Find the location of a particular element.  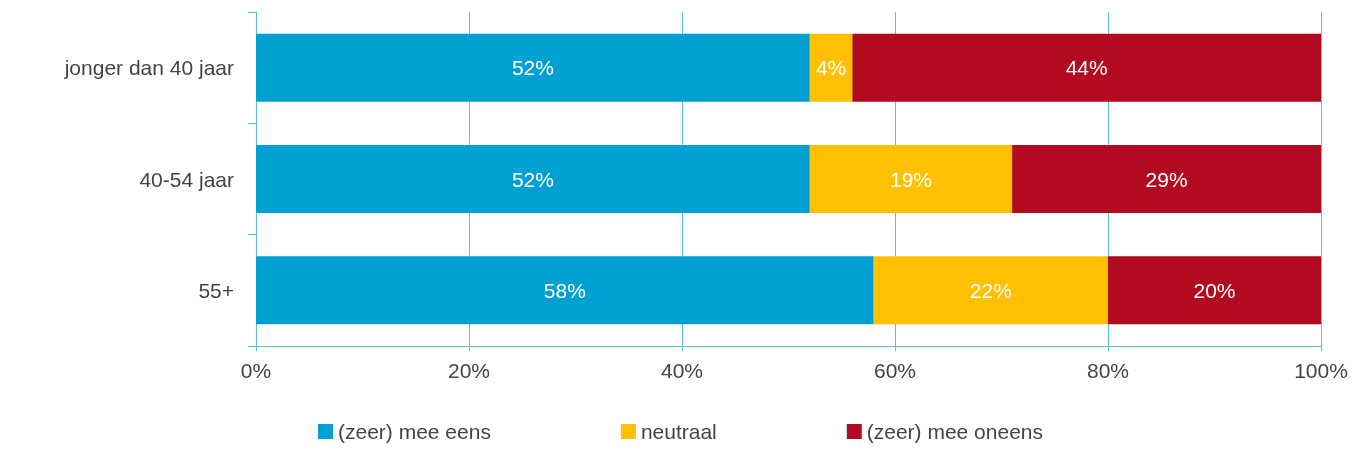

data-label: 58% is located at coordinates (564, 290).